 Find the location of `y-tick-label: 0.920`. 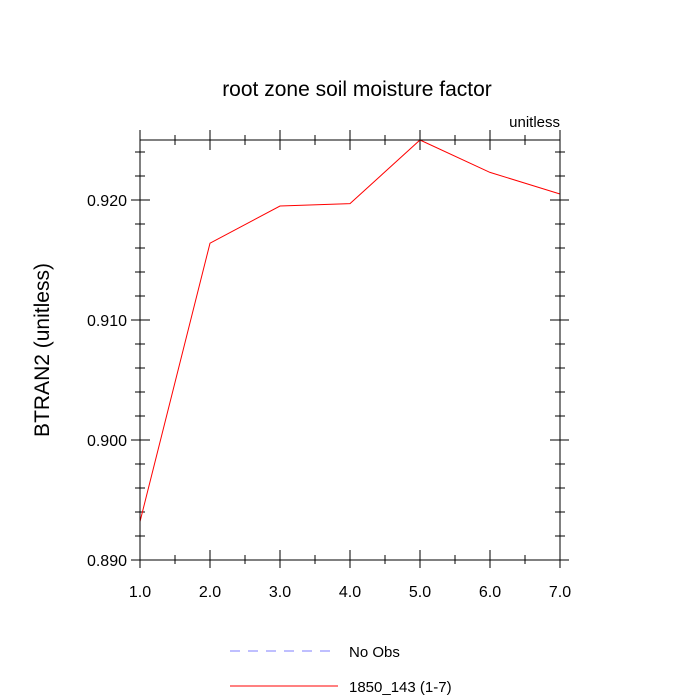

y-tick-label: 0.920 is located at coordinates (107, 201).